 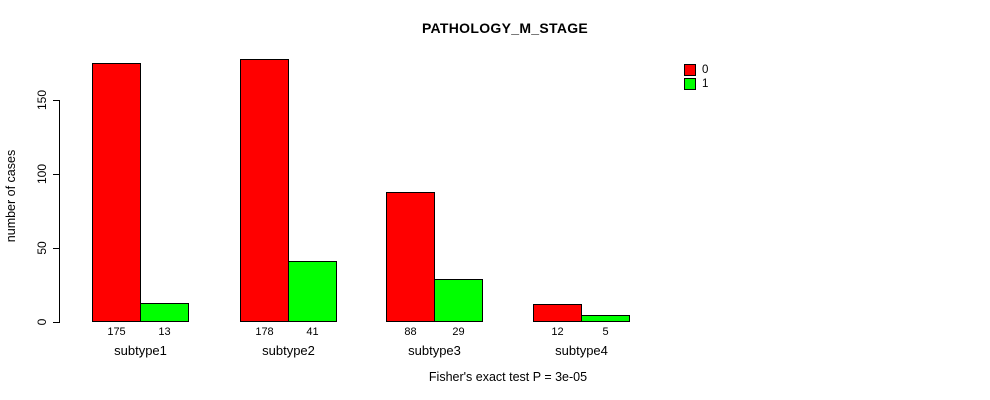 I want to click on bar-0-subtype4, so click(x=557, y=313).